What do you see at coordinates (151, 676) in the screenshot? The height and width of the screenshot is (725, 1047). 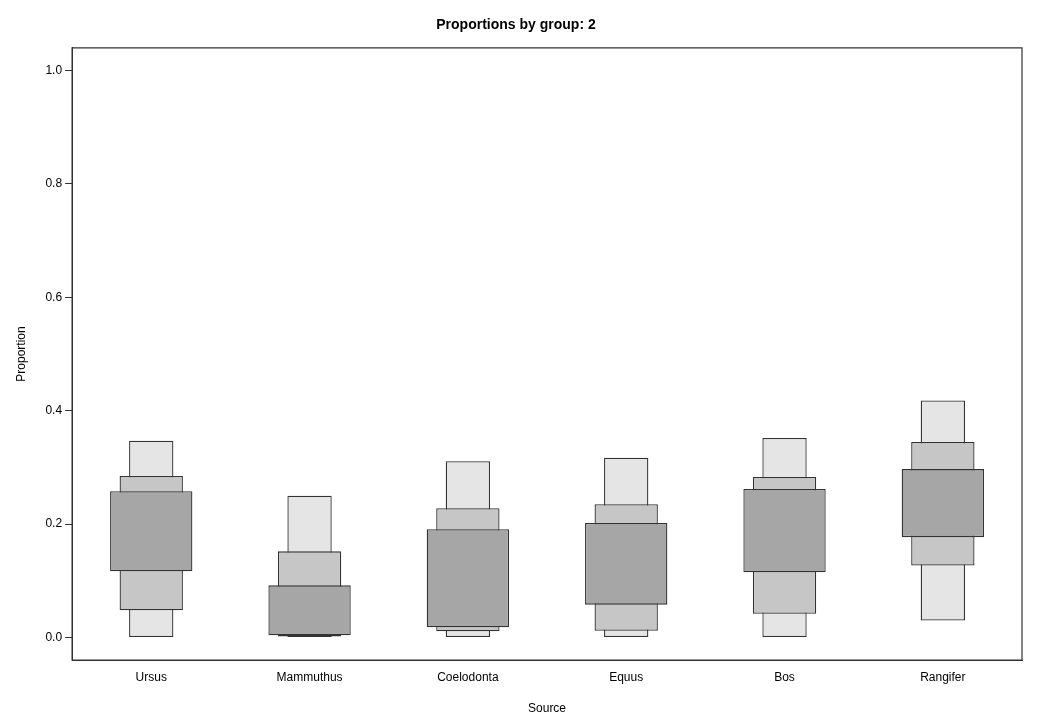 I see `x-tick-label: Ursus` at bounding box center [151, 676].